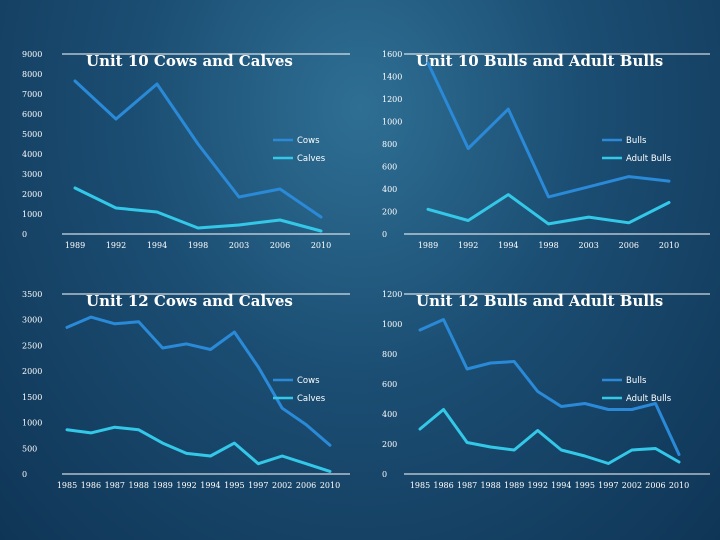 The width and height of the screenshot is (720, 540). I want to click on y-tick-label: 1400, so click(392, 77).